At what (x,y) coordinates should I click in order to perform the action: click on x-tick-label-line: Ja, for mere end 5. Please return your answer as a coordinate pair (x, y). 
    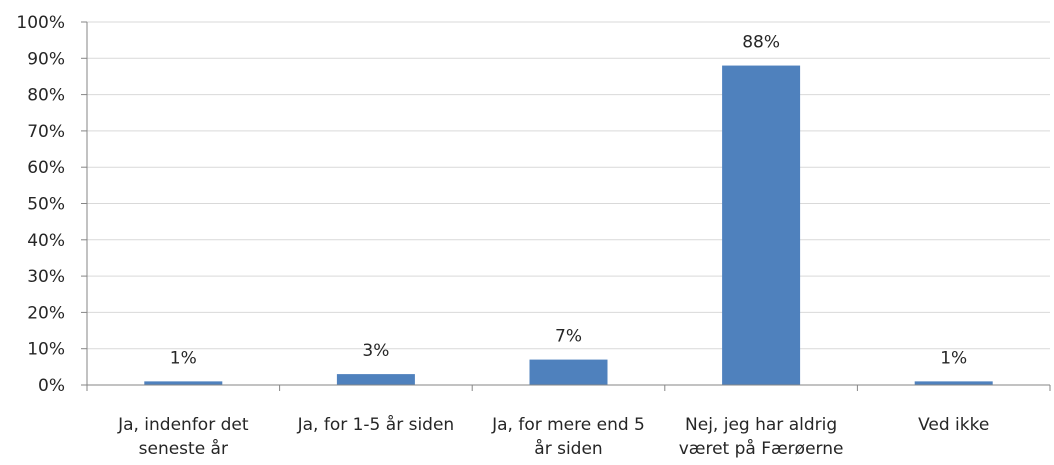
    Looking at the image, I should click on (568, 425).